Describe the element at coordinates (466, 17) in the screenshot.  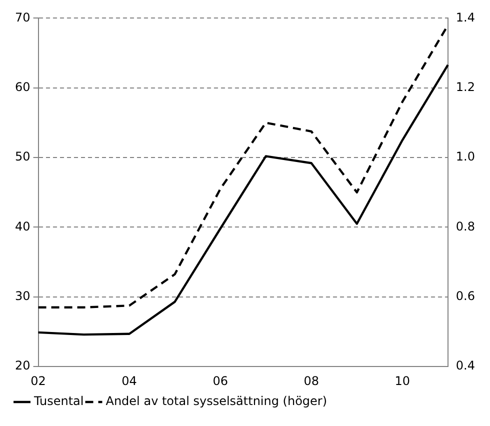
I see `y2-tick-label: 1.4` at that location.